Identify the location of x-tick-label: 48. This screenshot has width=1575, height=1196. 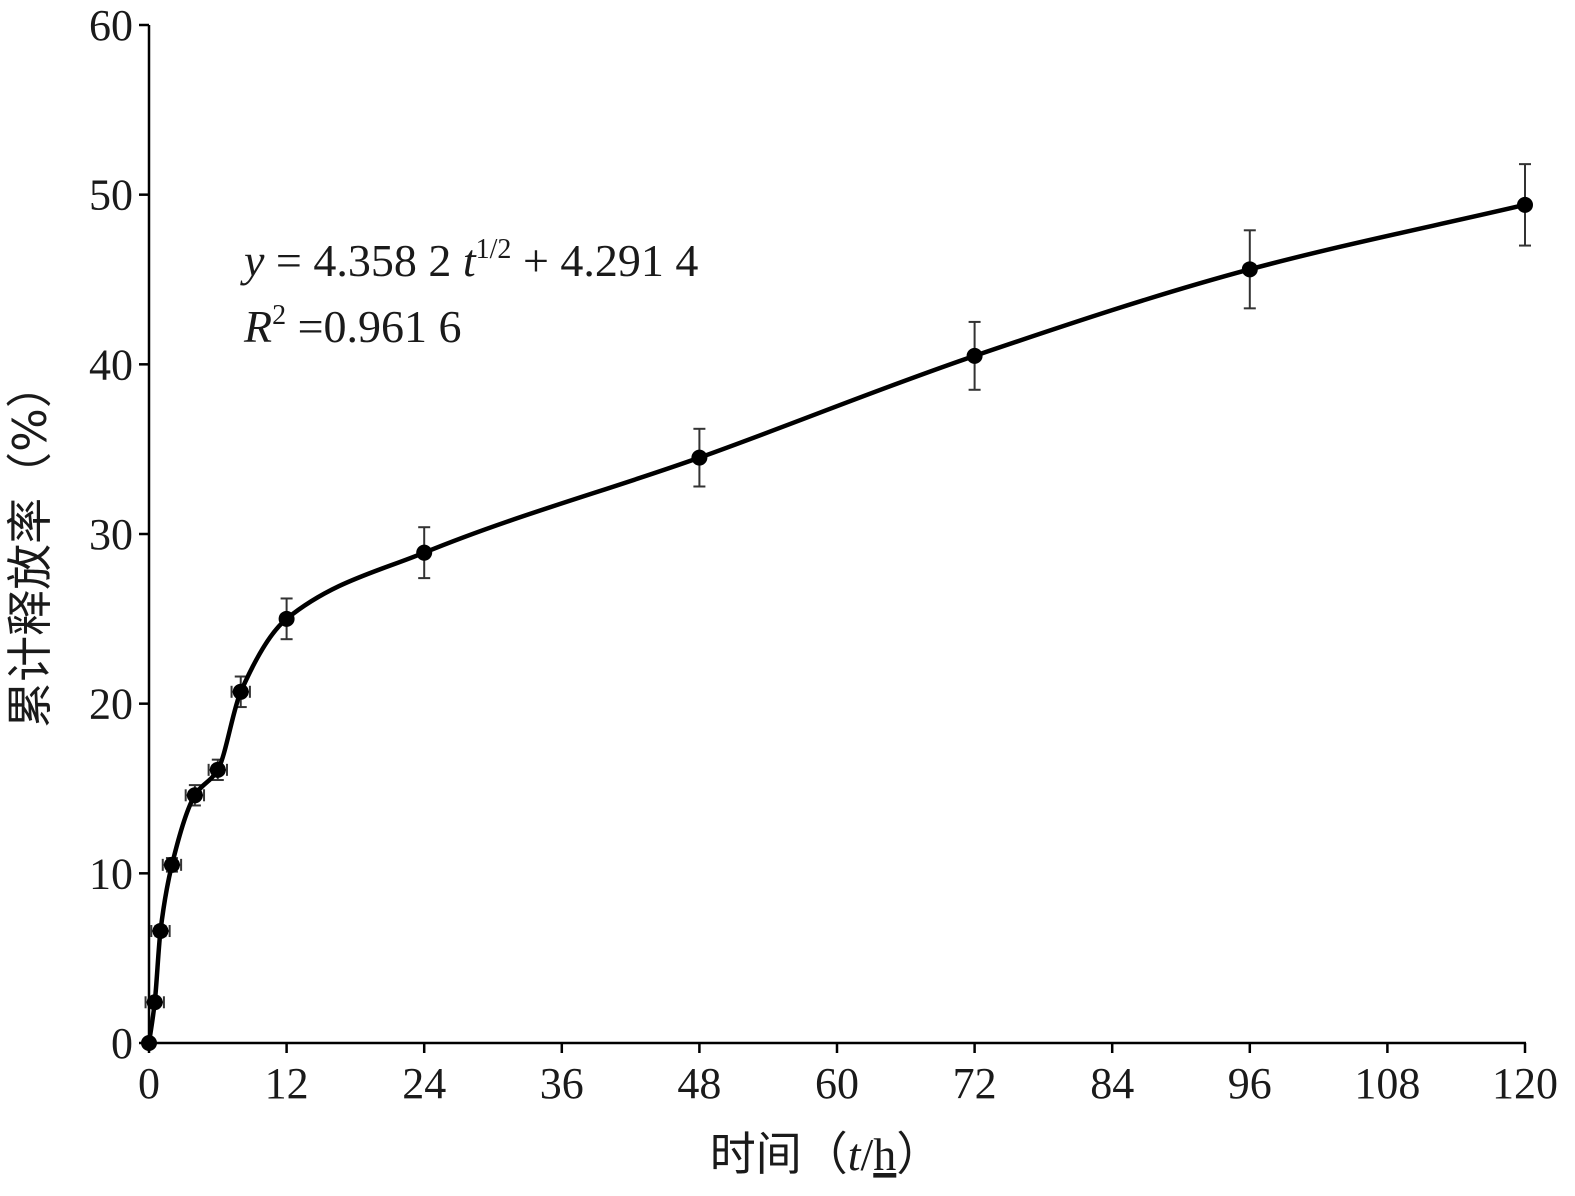
(699, 1083).